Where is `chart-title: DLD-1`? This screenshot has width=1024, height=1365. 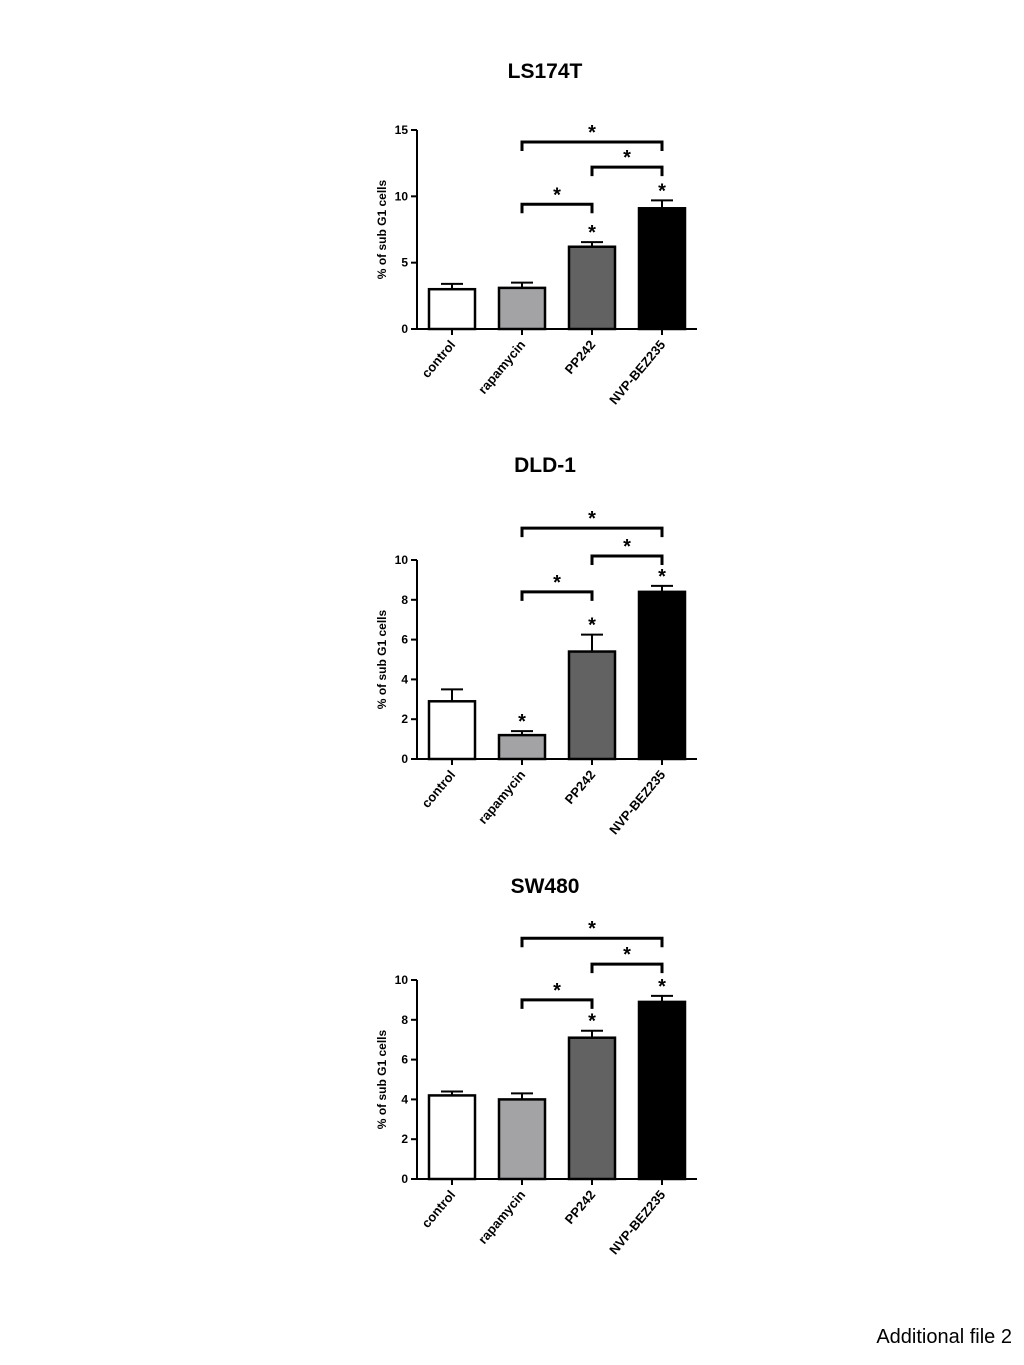
chart-title: DLD-1 is located at coordinates (545, 465).